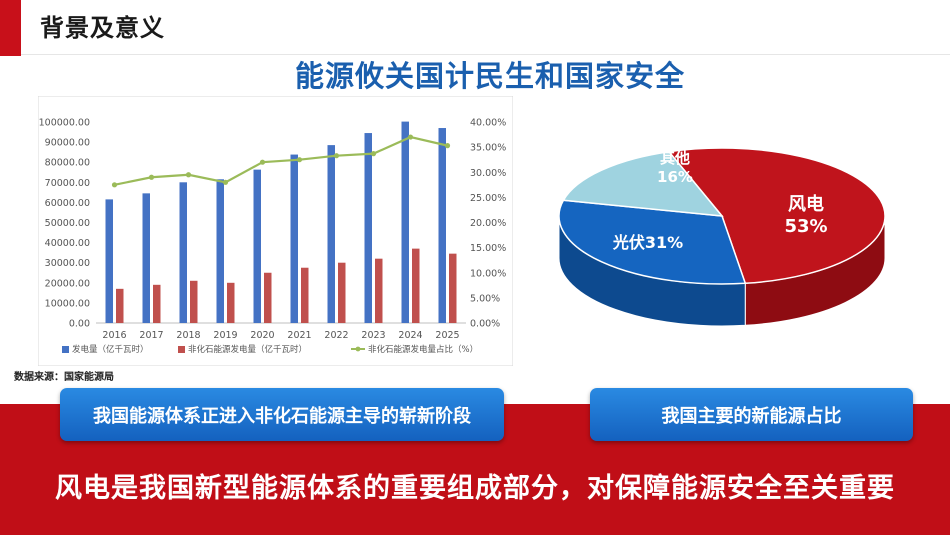 Image resolution: width=950 pixels, height=535 pixels. I want to click on right-caption-text: 我国主要的新能源占比, so click(751, 416).